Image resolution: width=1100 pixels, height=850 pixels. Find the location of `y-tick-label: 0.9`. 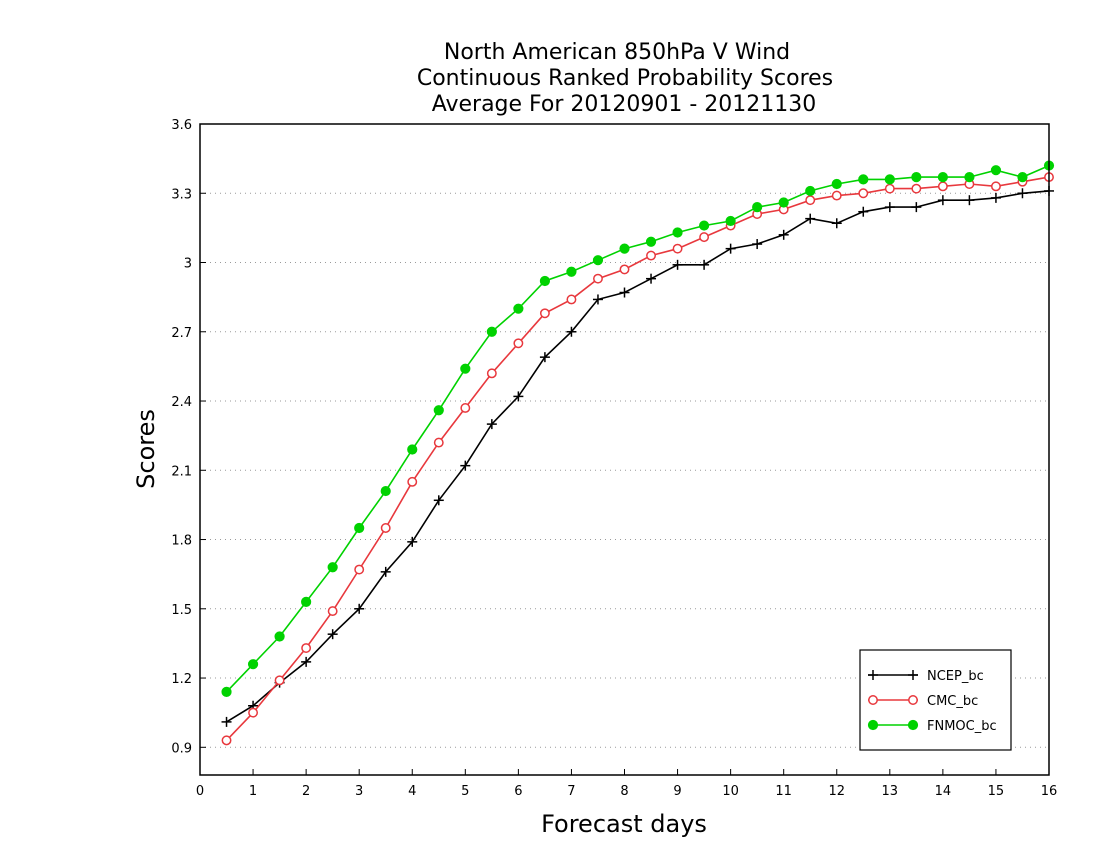

y-tick-label: 0.9 is located at coordinates (181, 748).